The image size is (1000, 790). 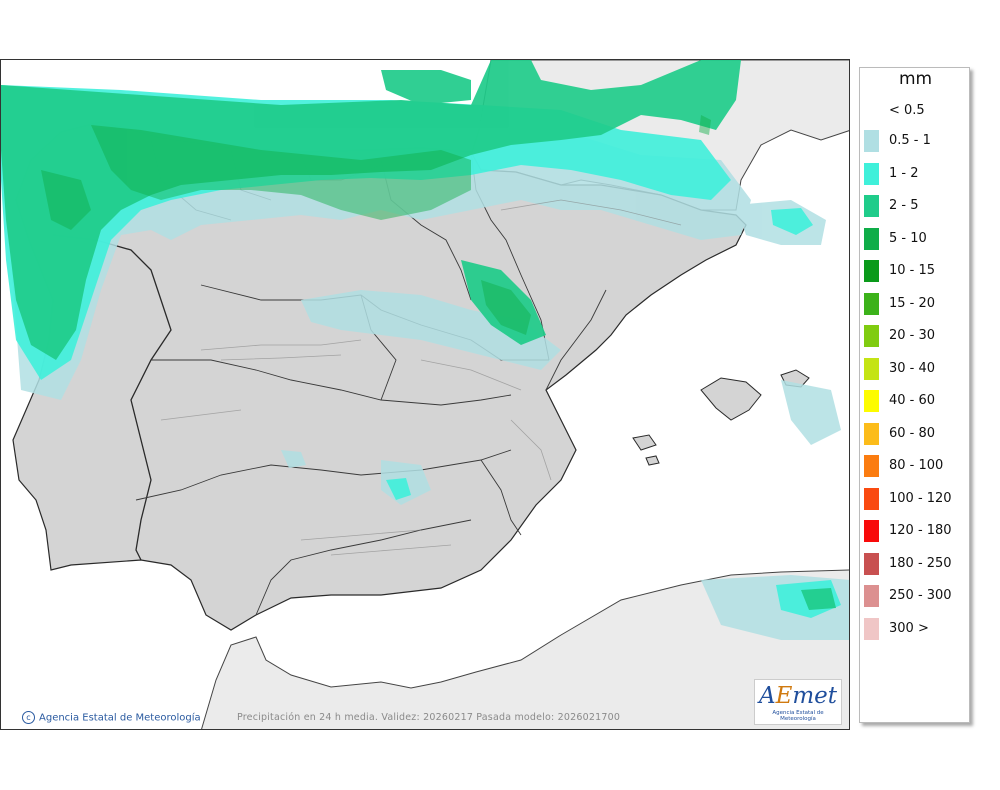 I want to click on legend-label: 250 - 300, so click(x=920, y=595).